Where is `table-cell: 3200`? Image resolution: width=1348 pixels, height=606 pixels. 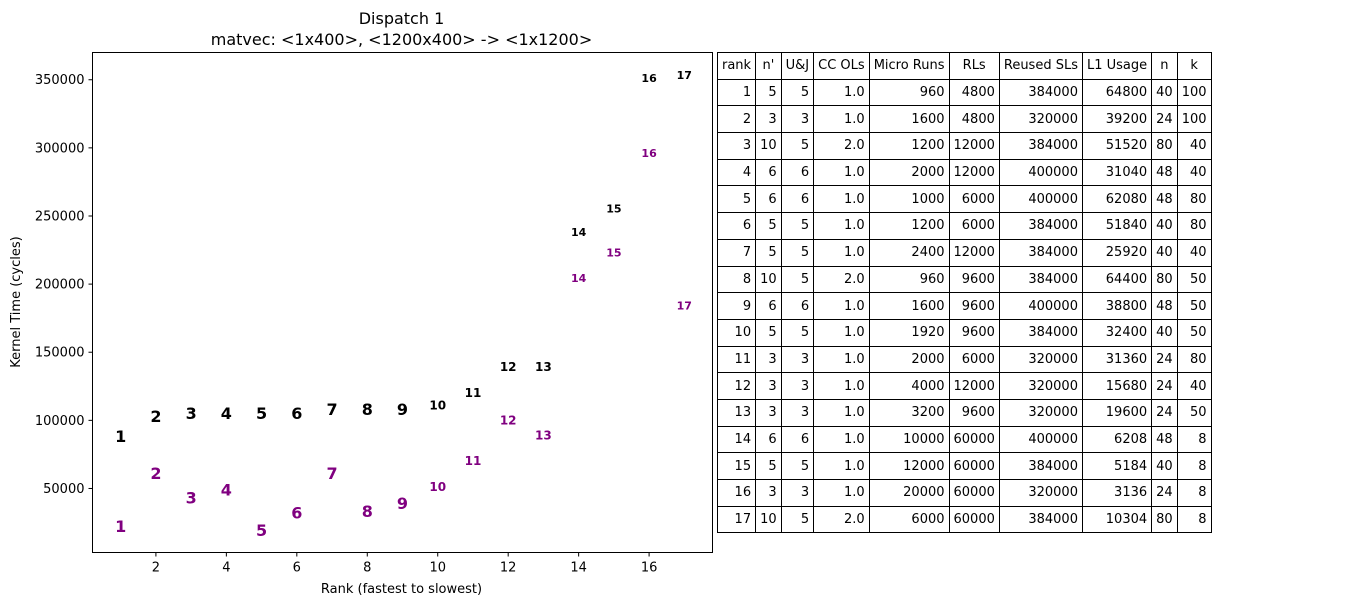 table-cell: 3200 is located at coordinates (909, 412).